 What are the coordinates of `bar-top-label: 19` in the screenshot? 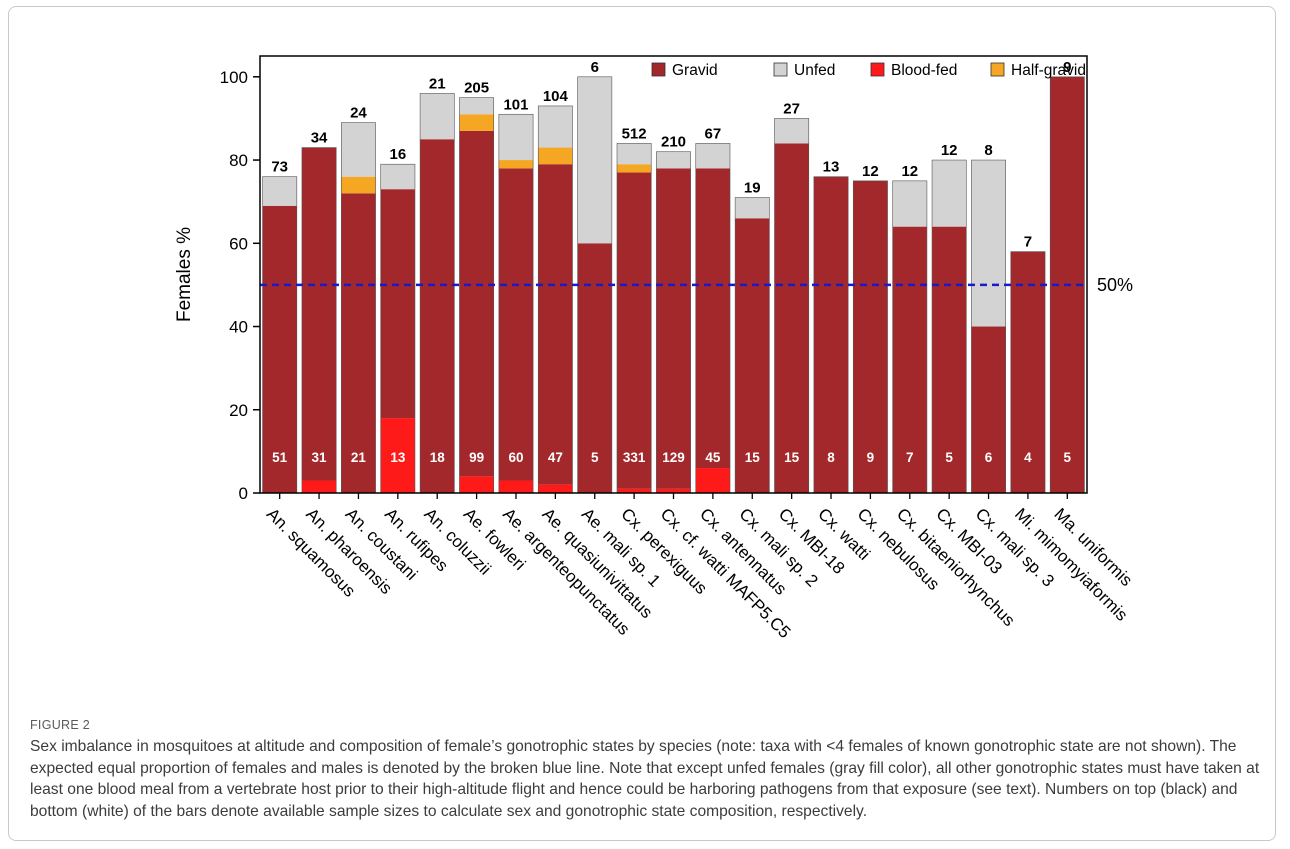 It's located at (752, 188).